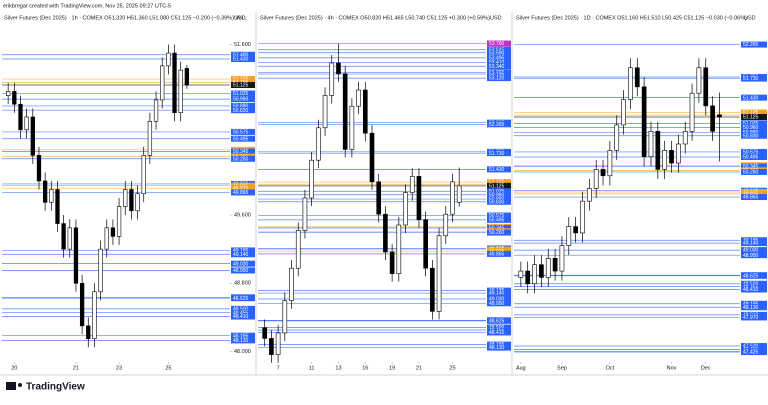 This screenshot has width=768, height=405. I want to click on x-tick-label: 25, so click(452, 368).